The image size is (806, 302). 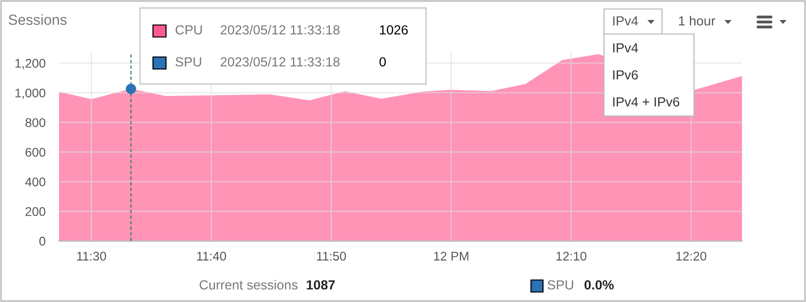 I want to click on text: IPv4, so click(x=625, y=21).